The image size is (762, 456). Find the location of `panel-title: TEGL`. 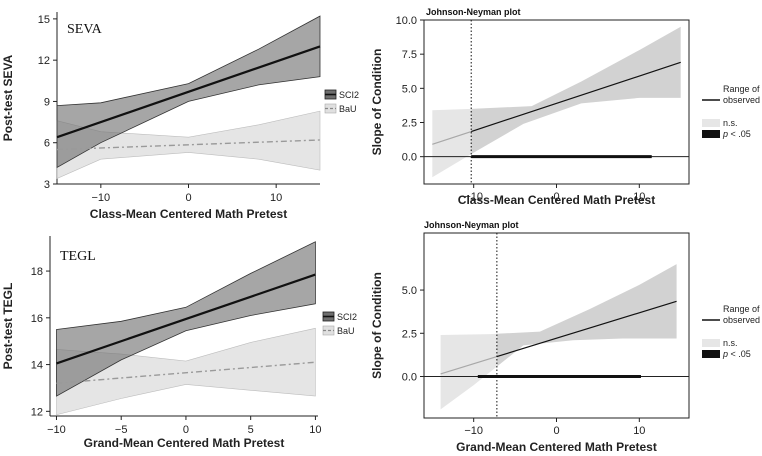

panel-title: TEGL is located at coordinates (78, 256).